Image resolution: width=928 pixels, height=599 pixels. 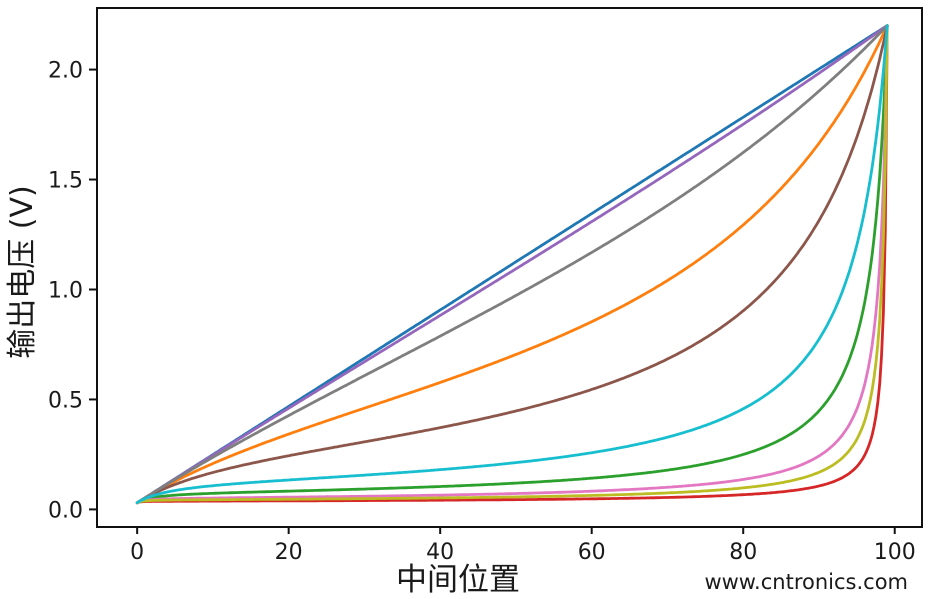 I want to click on y-tick-label: 0.5, so click(x=65, y=400).